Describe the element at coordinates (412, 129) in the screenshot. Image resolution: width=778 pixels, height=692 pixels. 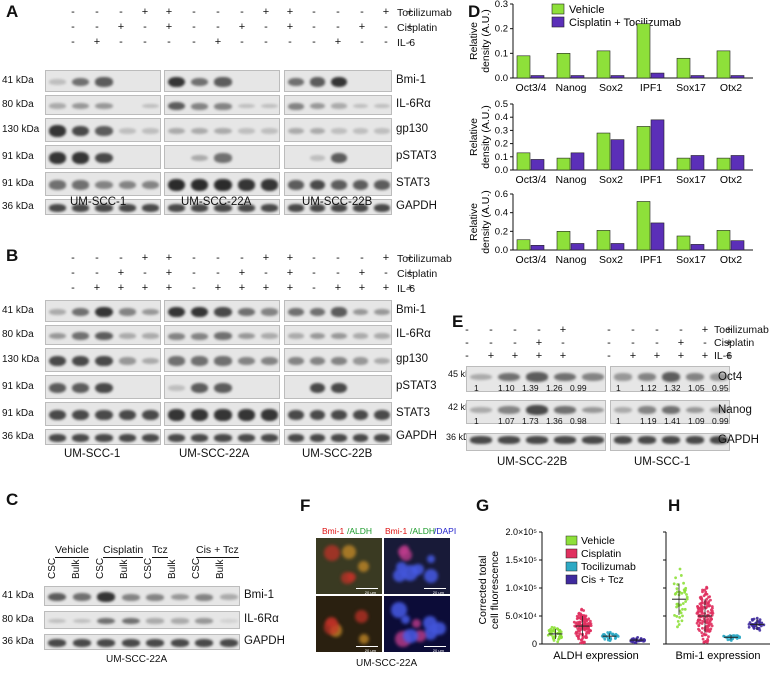
I see `protein-A-2: gp130` at that location.